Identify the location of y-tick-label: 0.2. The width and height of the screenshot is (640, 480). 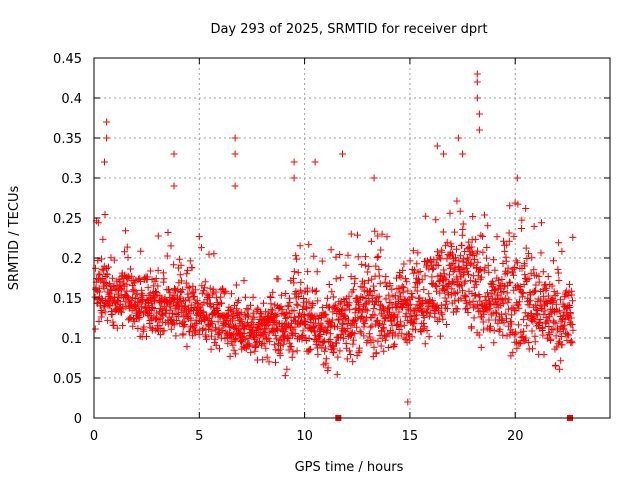
(71, 259).